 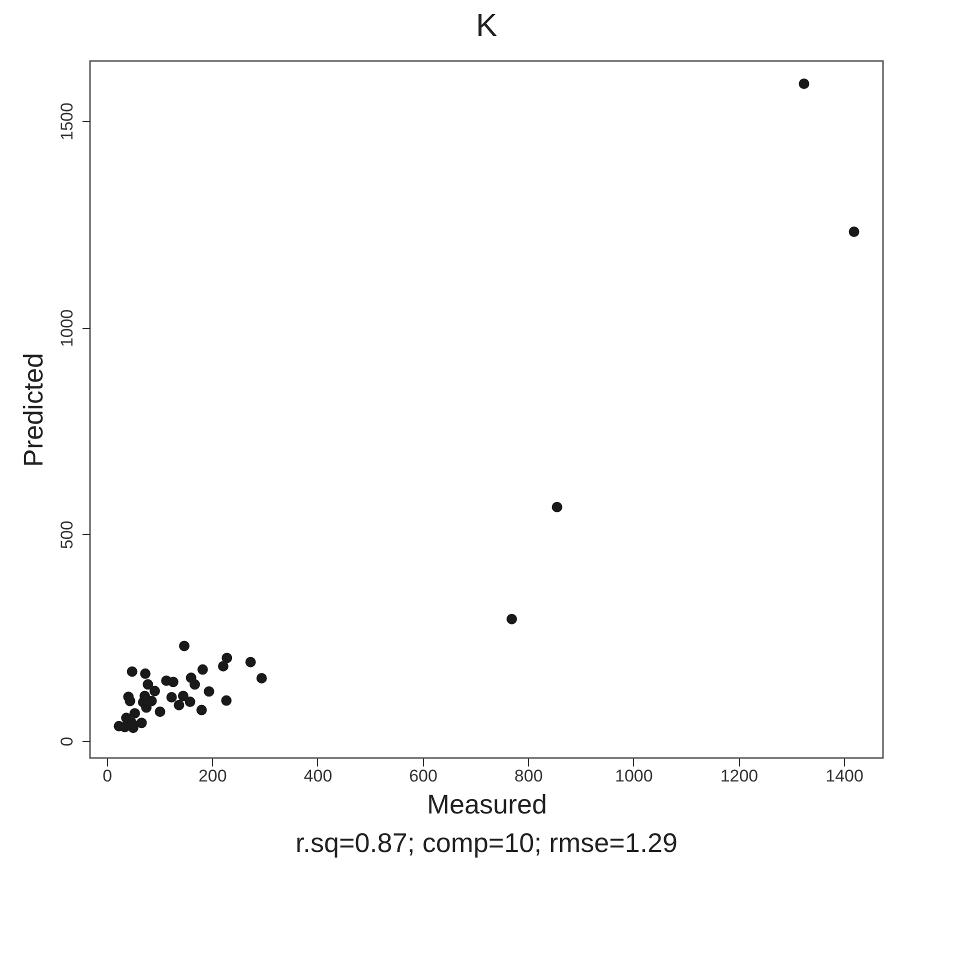 What do you see at coordinates (318, 776) in the screenshot?
I see `x-tick-label: 400` at bounding box center [318, 776].